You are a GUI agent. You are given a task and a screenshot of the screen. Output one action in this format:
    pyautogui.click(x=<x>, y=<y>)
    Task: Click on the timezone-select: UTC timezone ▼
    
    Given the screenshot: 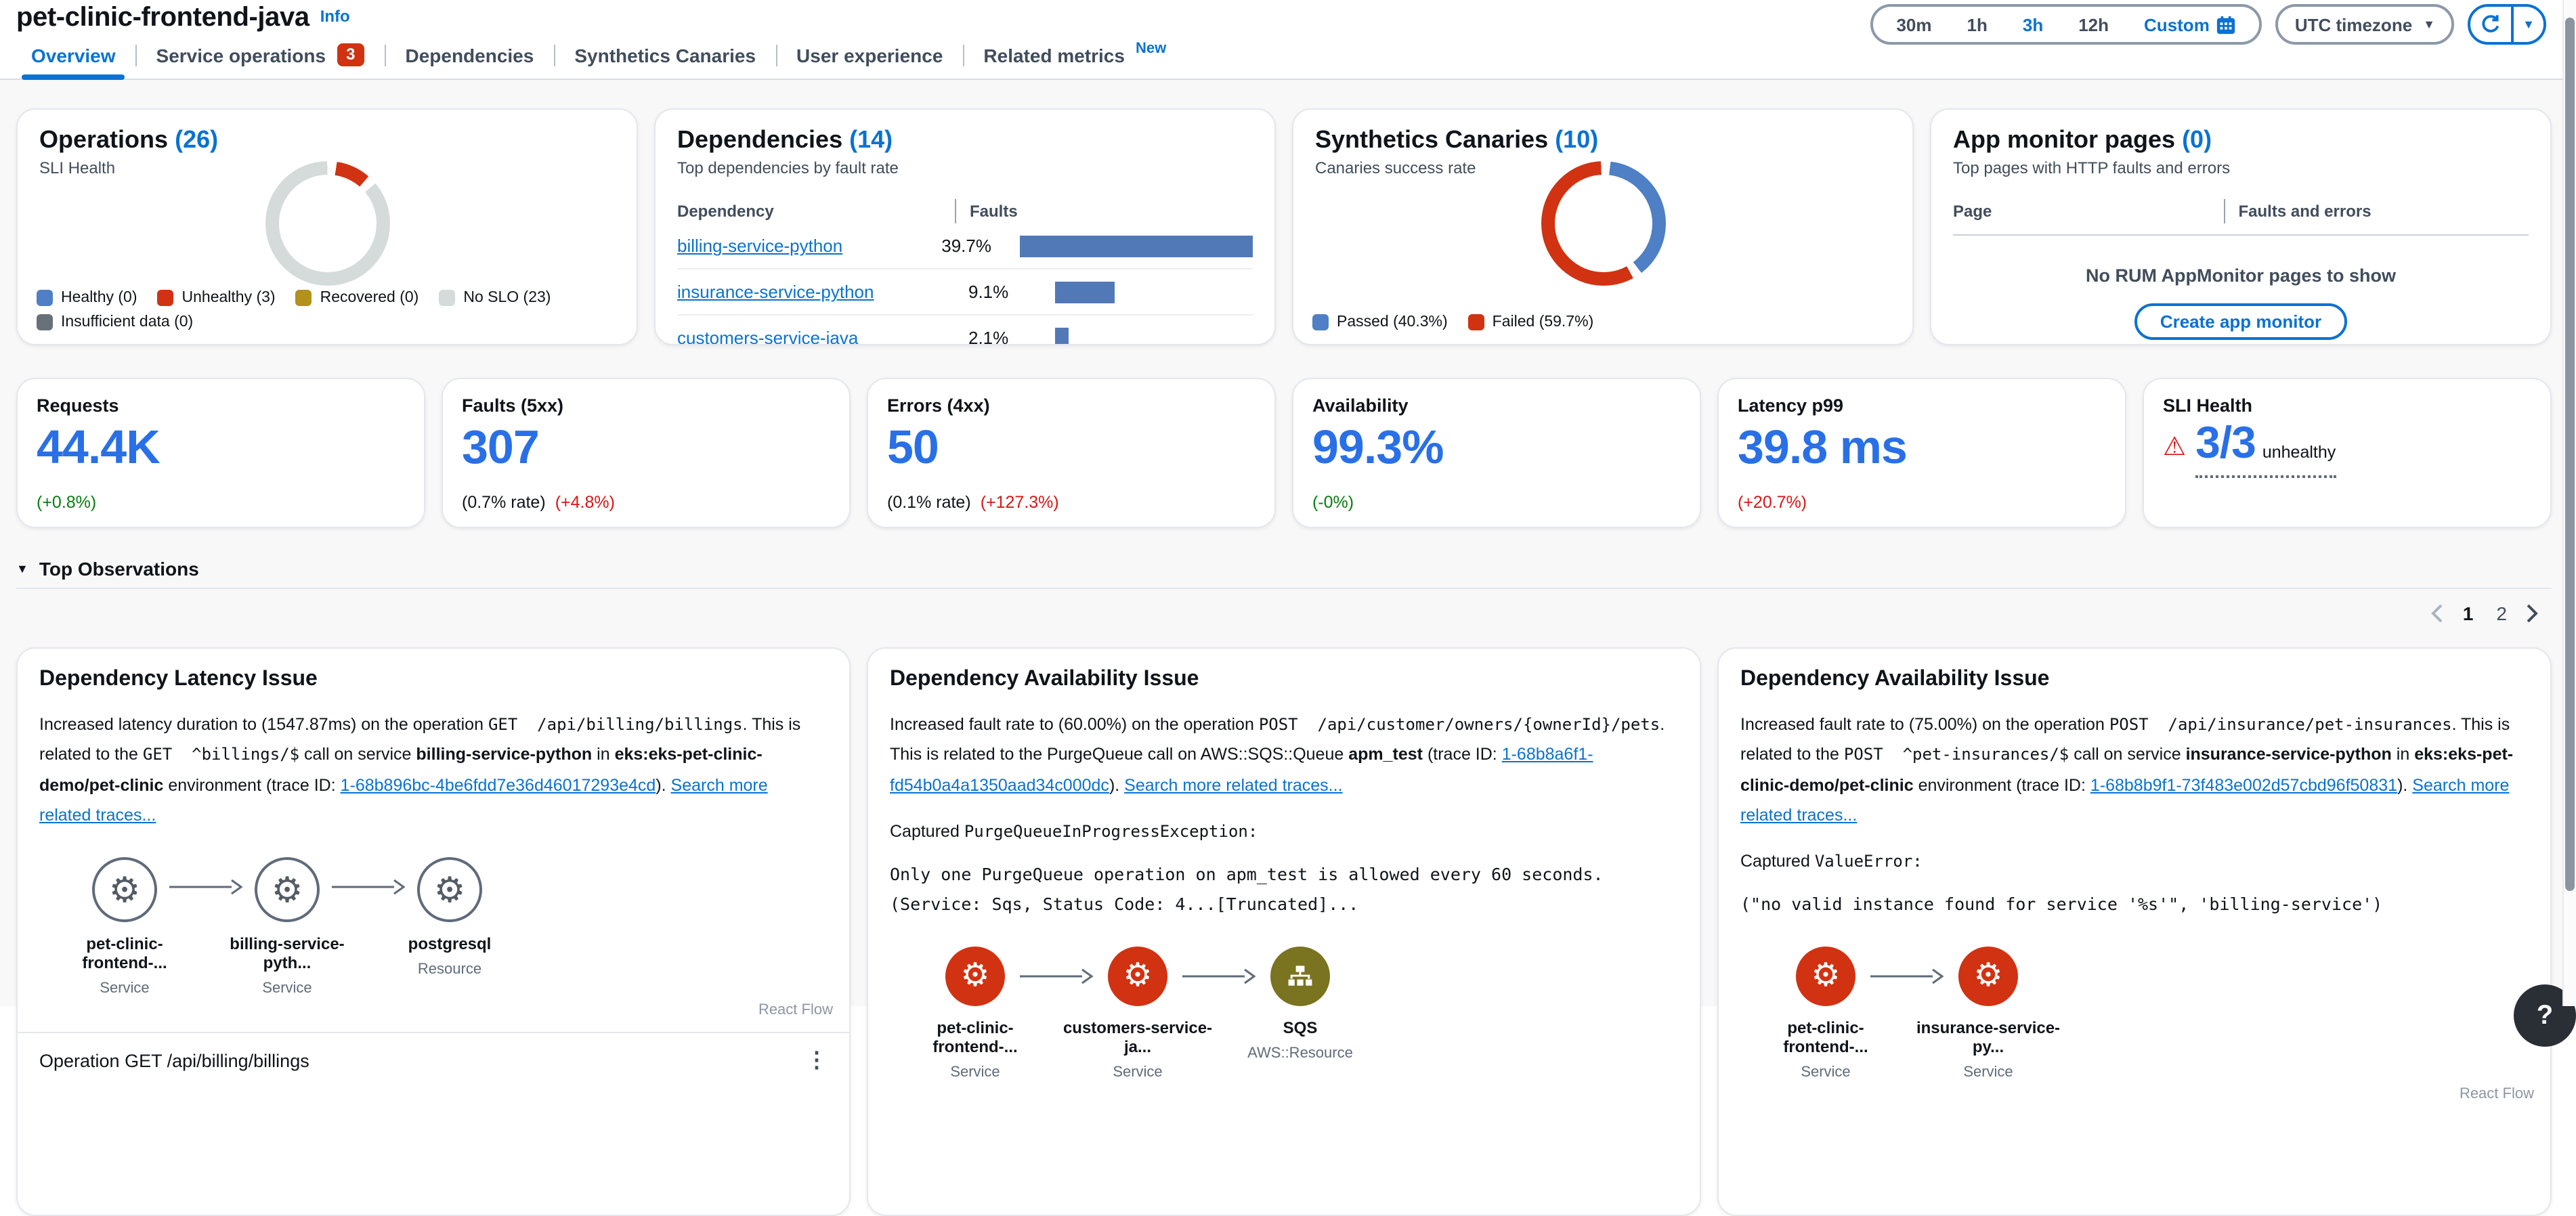 What is the action you would take?
    pyautogui.click(x=2364, y=24)
    